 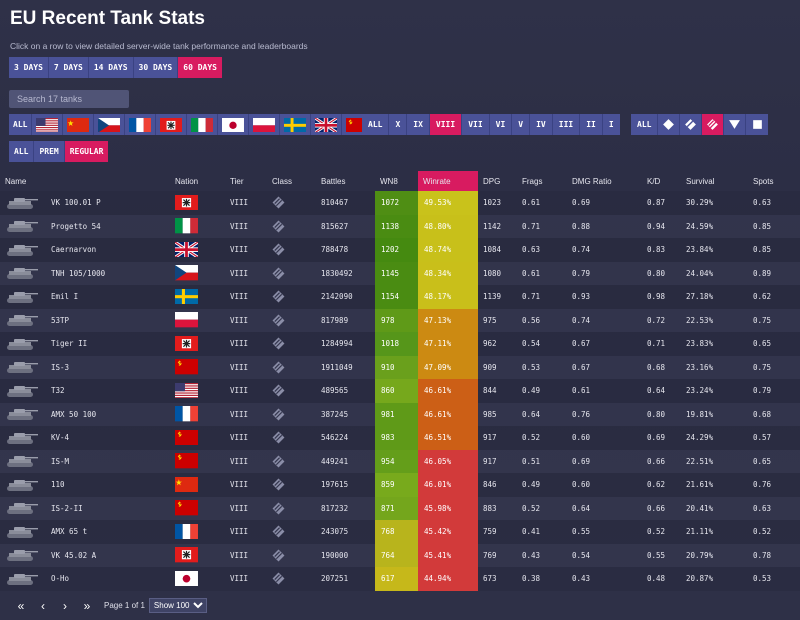 I want to click on tier-button-i: I, so click(x=611, y=124).